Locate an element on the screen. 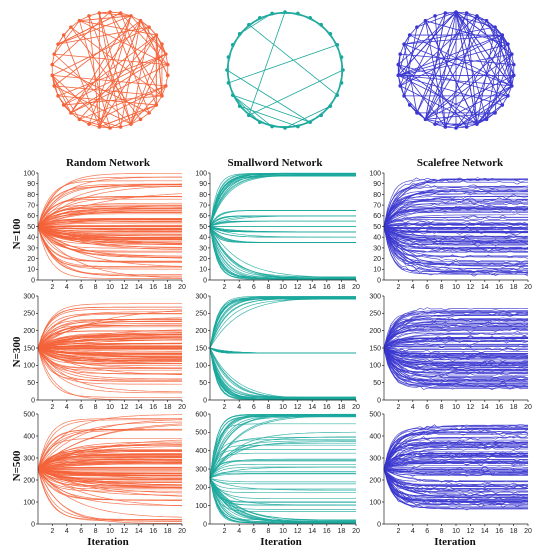  panel-random-N500: 0 100 200 300 400 500 2 4 6 8 10 12 14 16 18 20 is located at coordinates (104, 473).